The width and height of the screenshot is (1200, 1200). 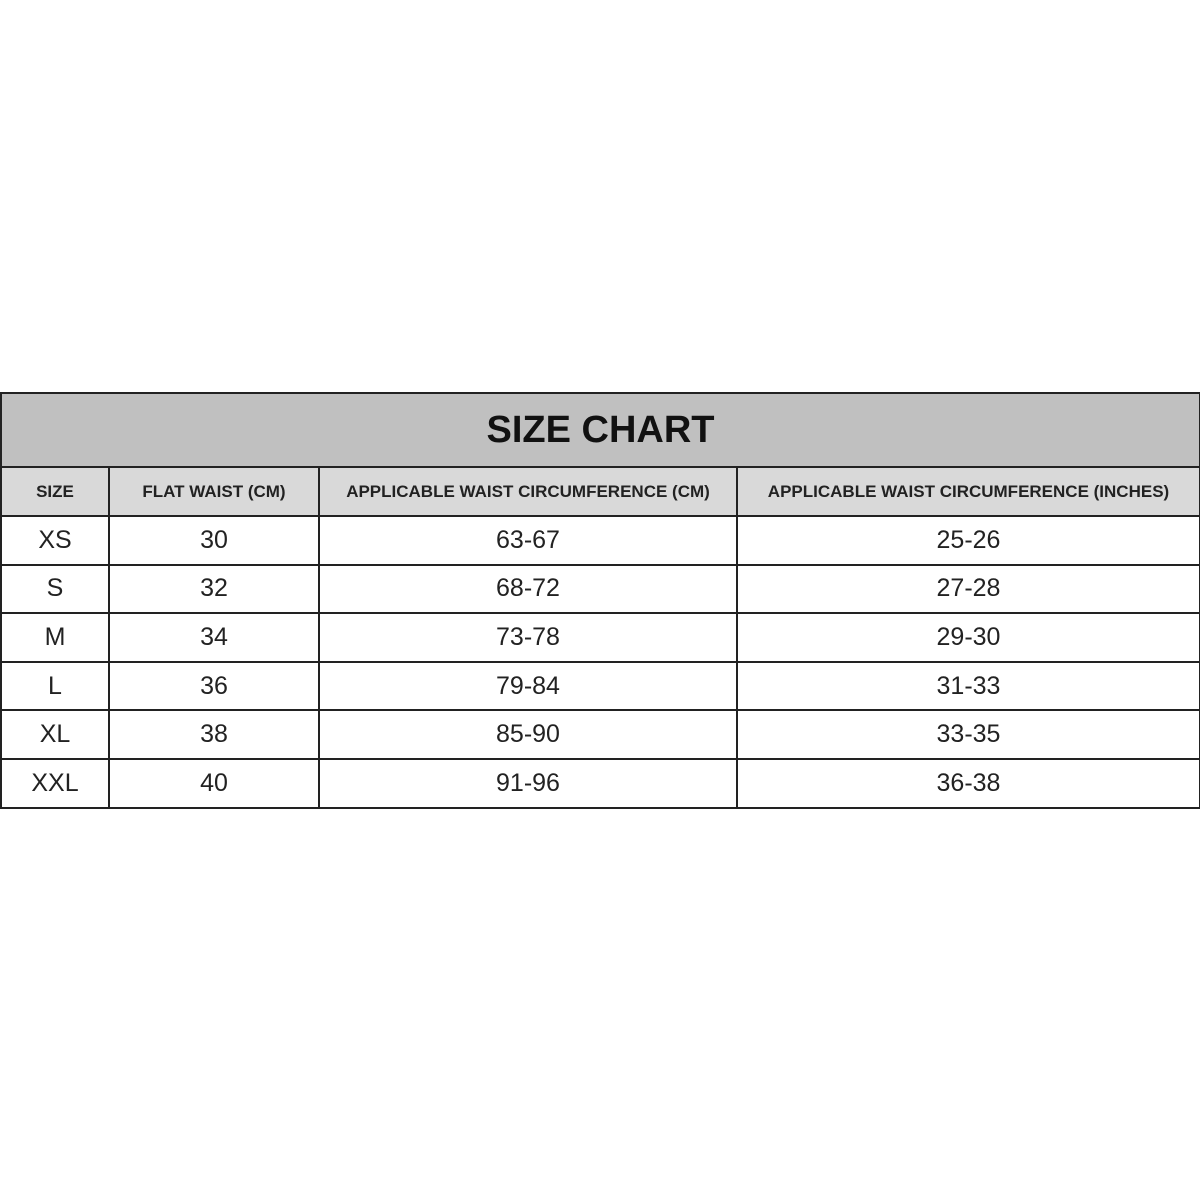 What do you see at coordinates (214, 734) in the screenshot?
I see `cell-flat-waist: 38` at bounding box center [214, 734].